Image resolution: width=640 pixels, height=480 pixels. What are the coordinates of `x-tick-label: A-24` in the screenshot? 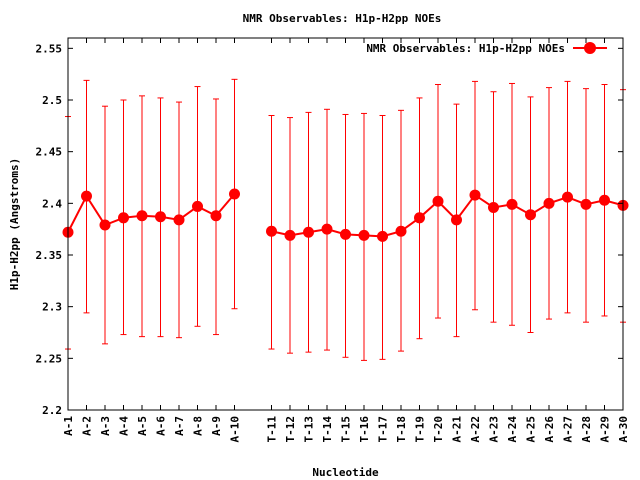 It's located at (512, 429).